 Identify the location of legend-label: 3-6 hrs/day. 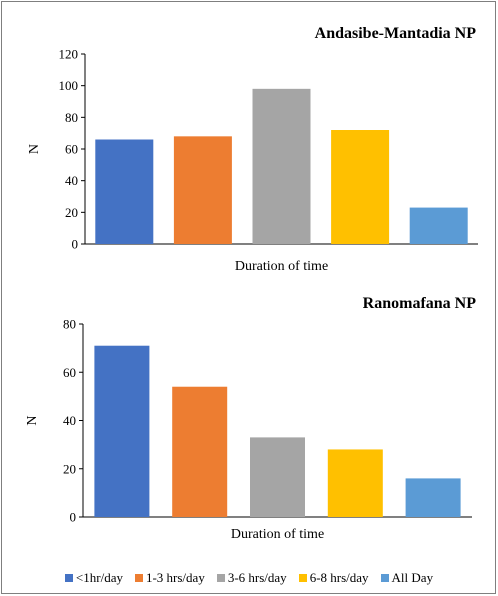
(257, 577).